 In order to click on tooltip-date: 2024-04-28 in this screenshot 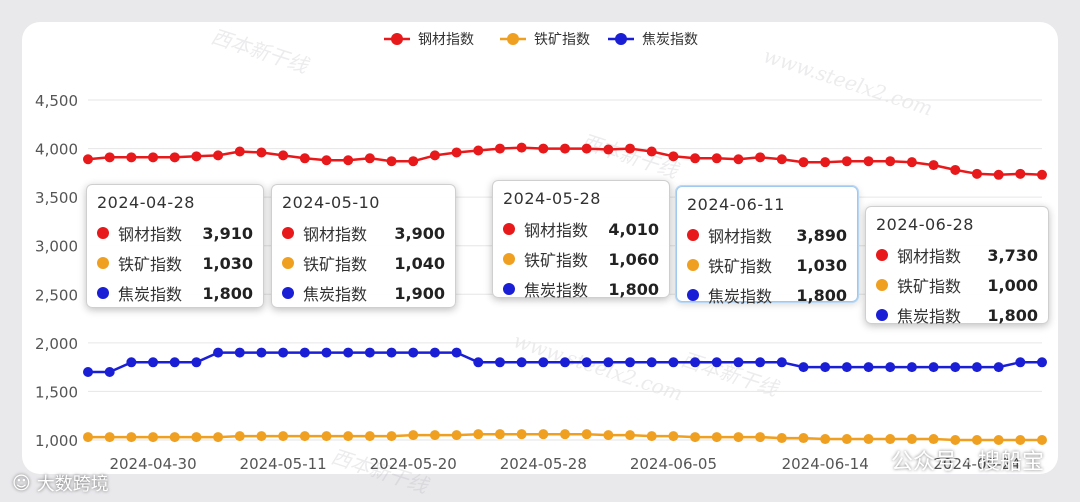, I will do `click(146, 202)`.